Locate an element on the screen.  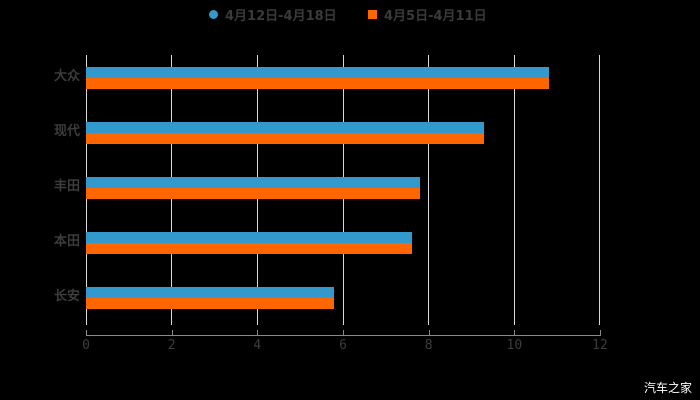
x-tick-label: 12 is located at coordinates (600, 345).